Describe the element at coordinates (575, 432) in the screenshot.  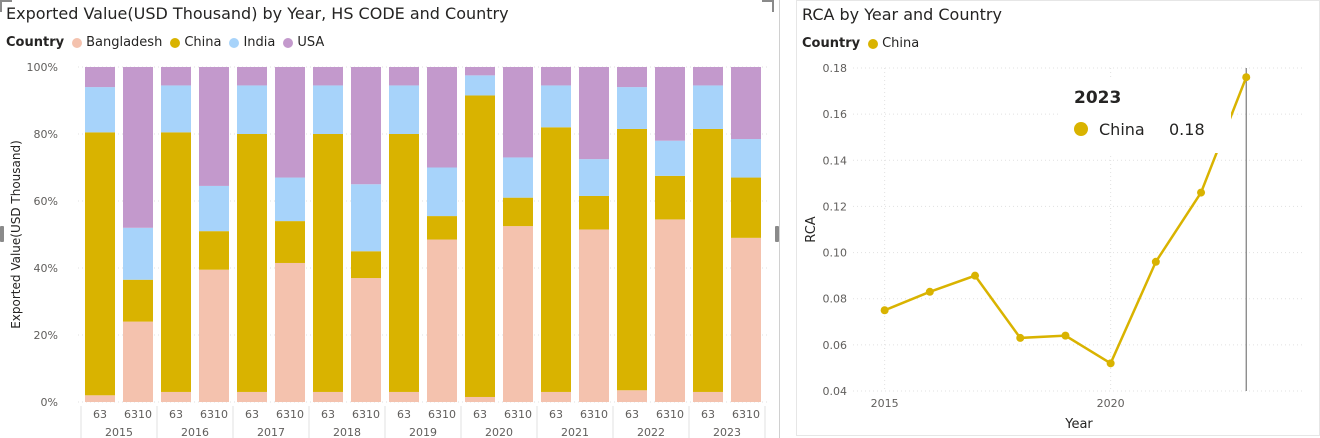
I see `x-group-label: 2021` at that location.